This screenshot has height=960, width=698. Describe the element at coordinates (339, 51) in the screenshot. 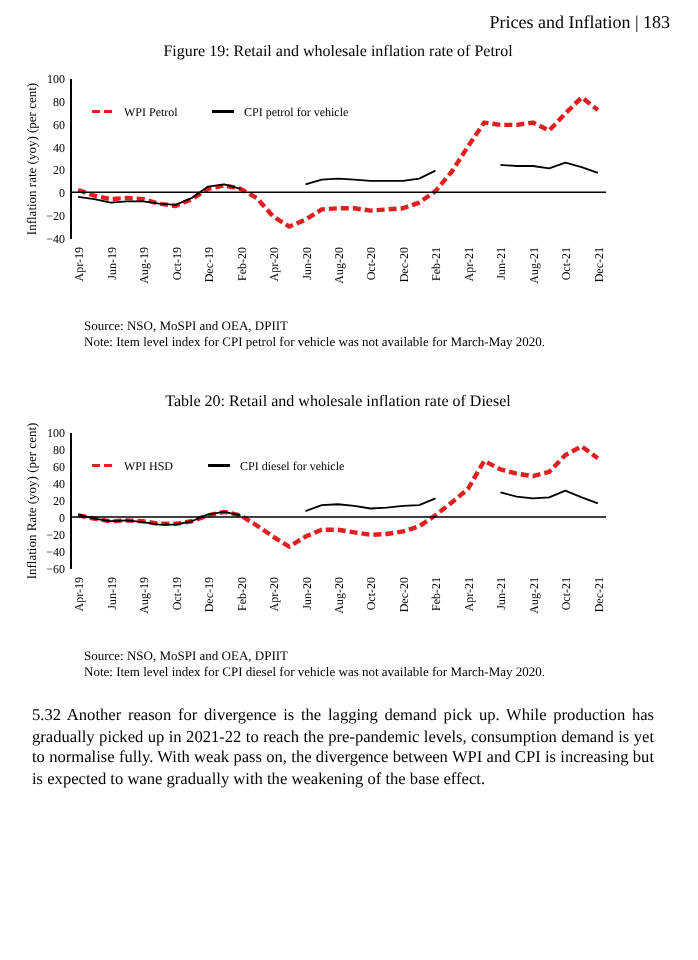

I see `chart-title: Figure 19: Retail and wholesale inflation rate of Petrol` at that location.